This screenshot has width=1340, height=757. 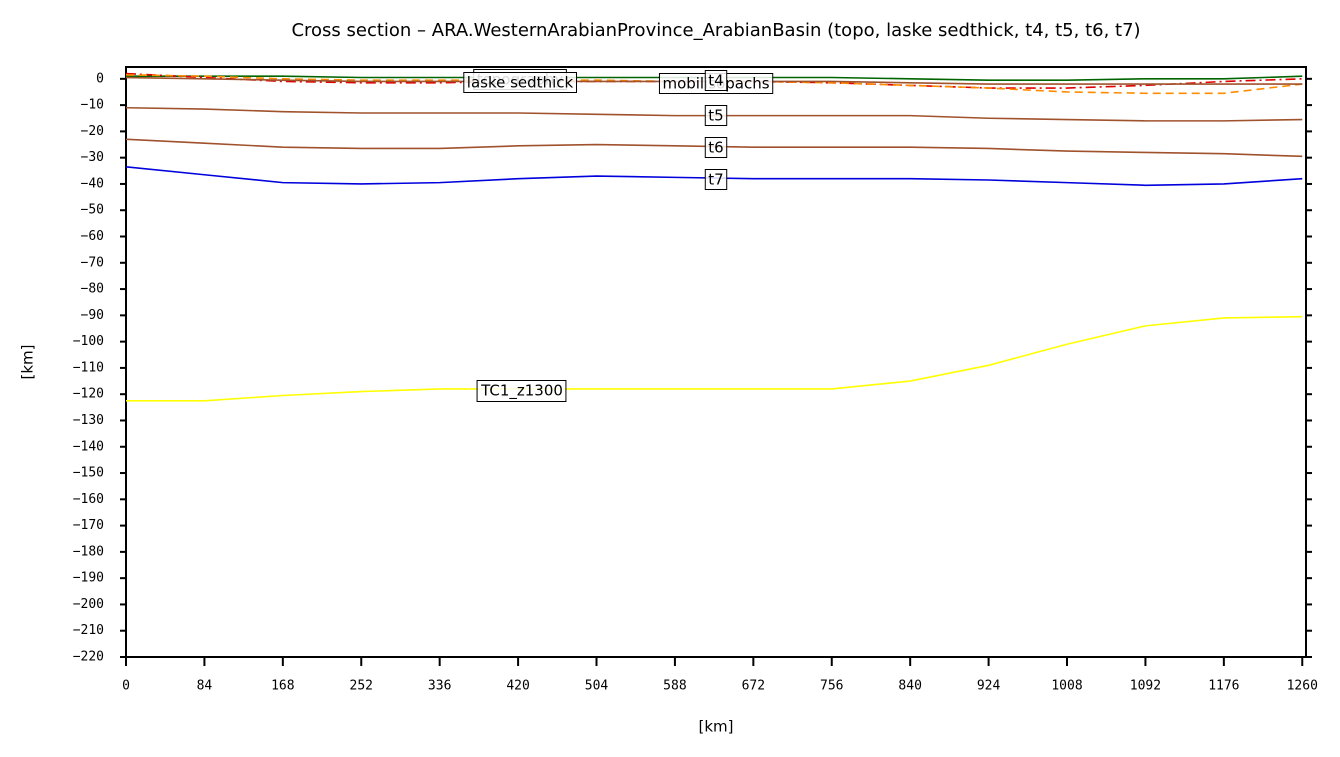 What do you see at coordinates (88, 525) in the screenshot?
I see `y-tick-label: −170` at bounding box center [88, 525].